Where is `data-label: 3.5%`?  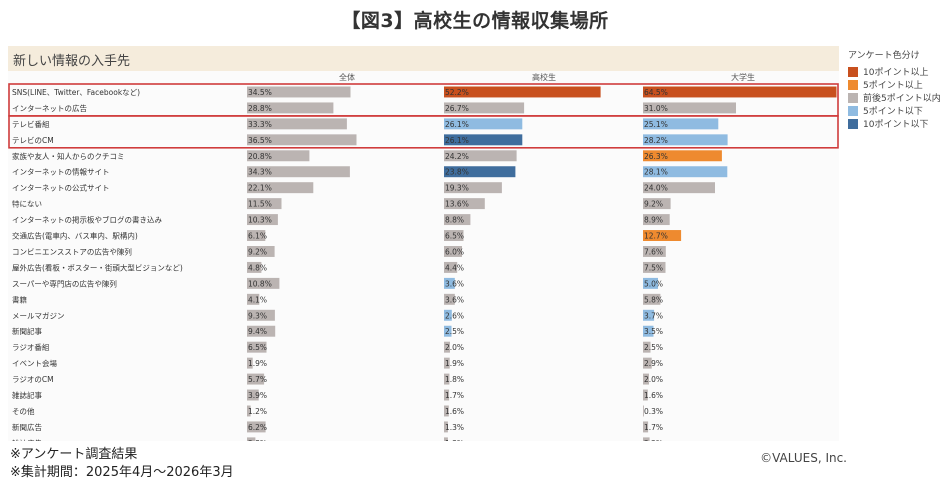
data-label: 3.5% is located at coordinates (653, 331).